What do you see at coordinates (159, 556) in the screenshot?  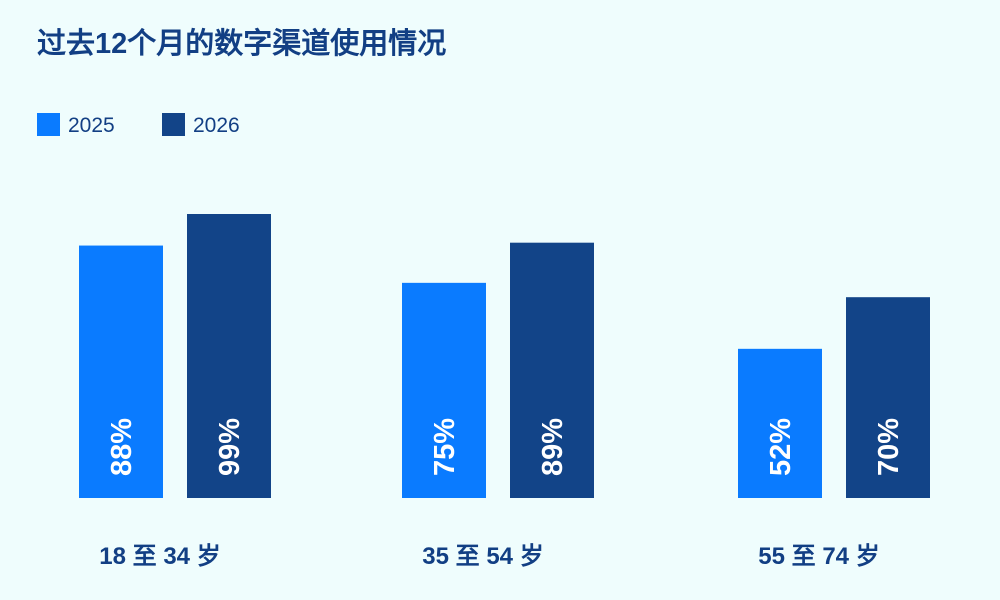 I see `x-tick-label: 18 至 34 岁` at bounding box center [159, 556].